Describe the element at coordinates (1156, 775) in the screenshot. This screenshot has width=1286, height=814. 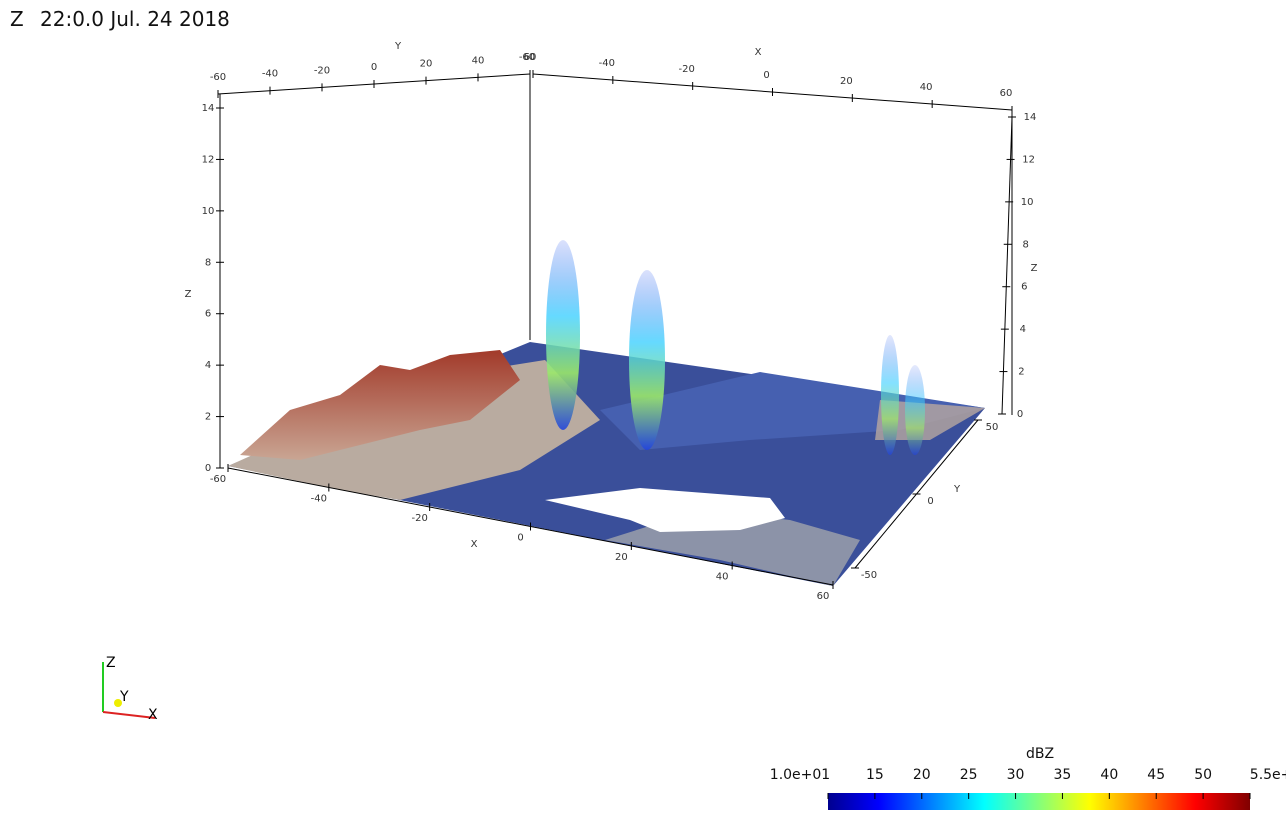
I see `colorbar-tick-label: 45` at that location.